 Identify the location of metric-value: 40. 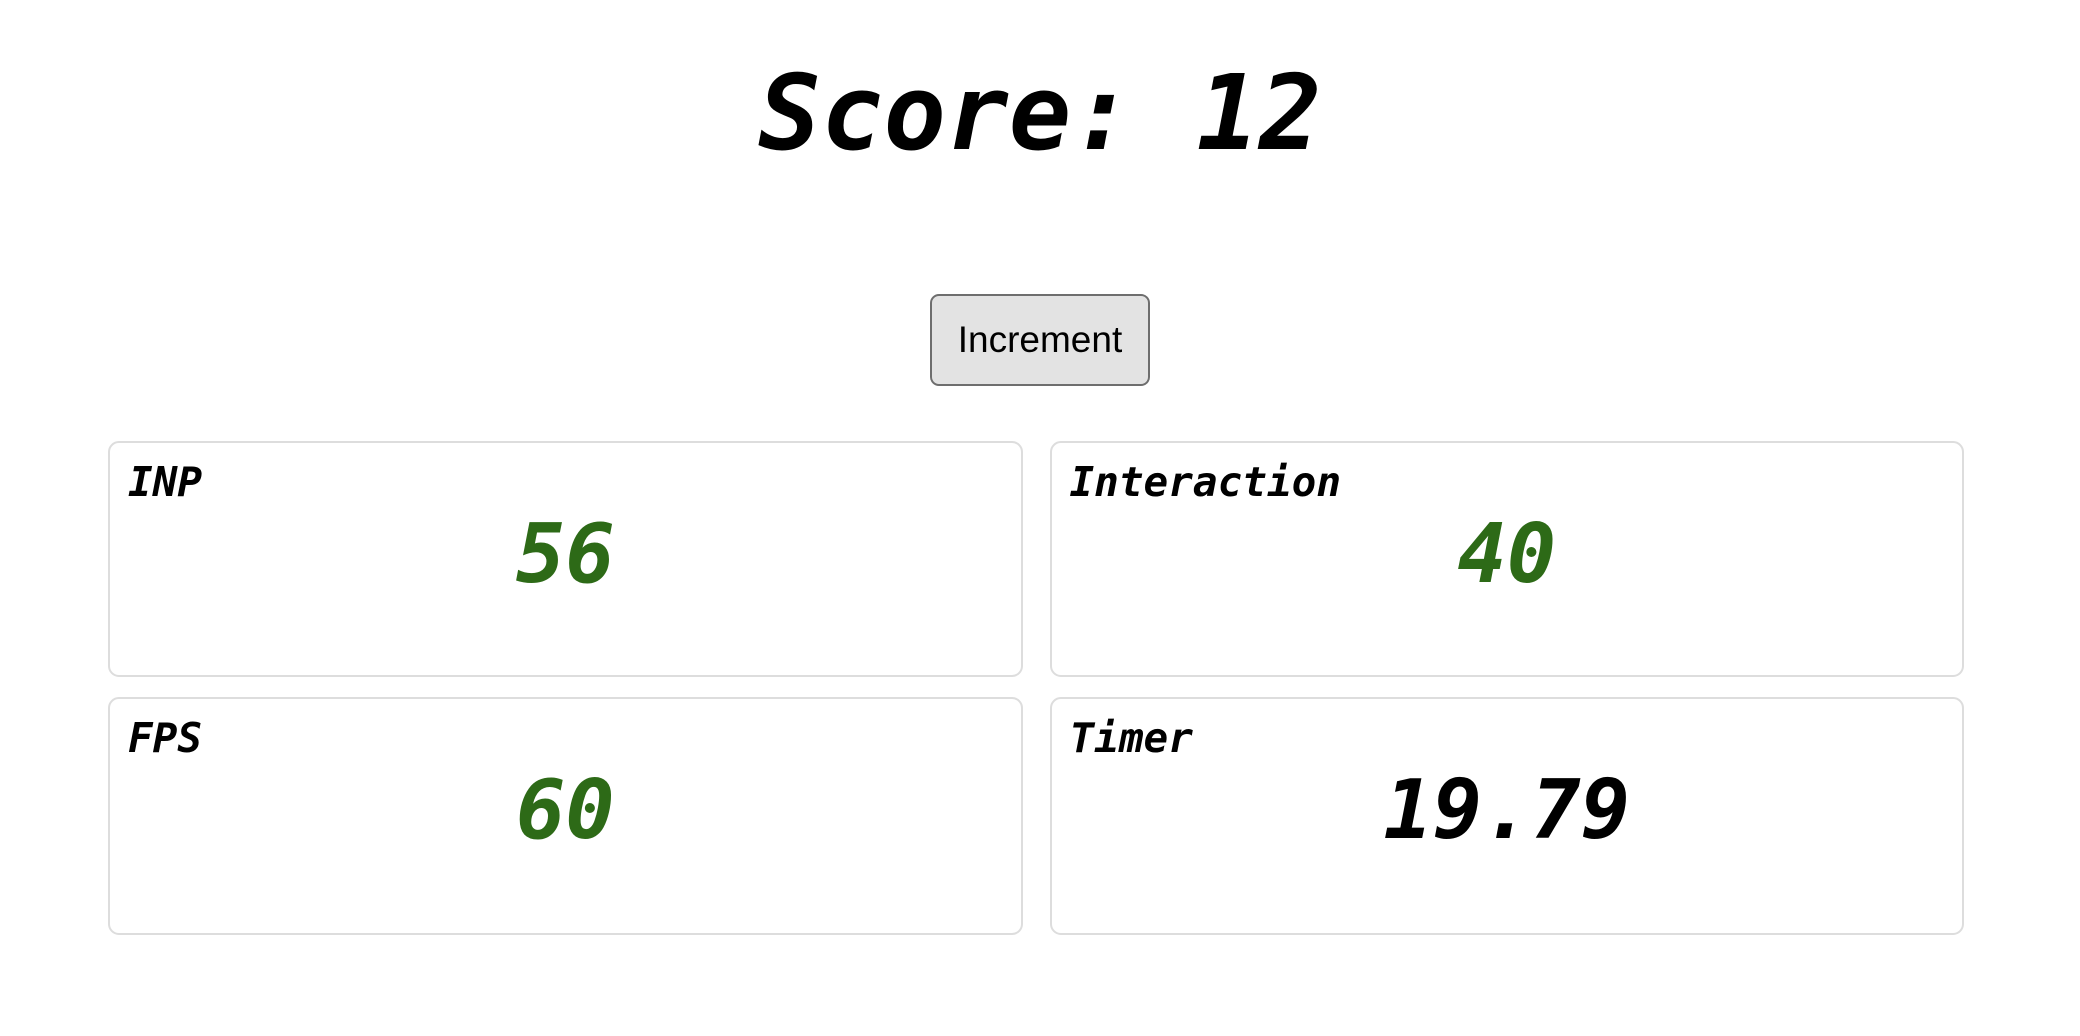
(1507, 554).